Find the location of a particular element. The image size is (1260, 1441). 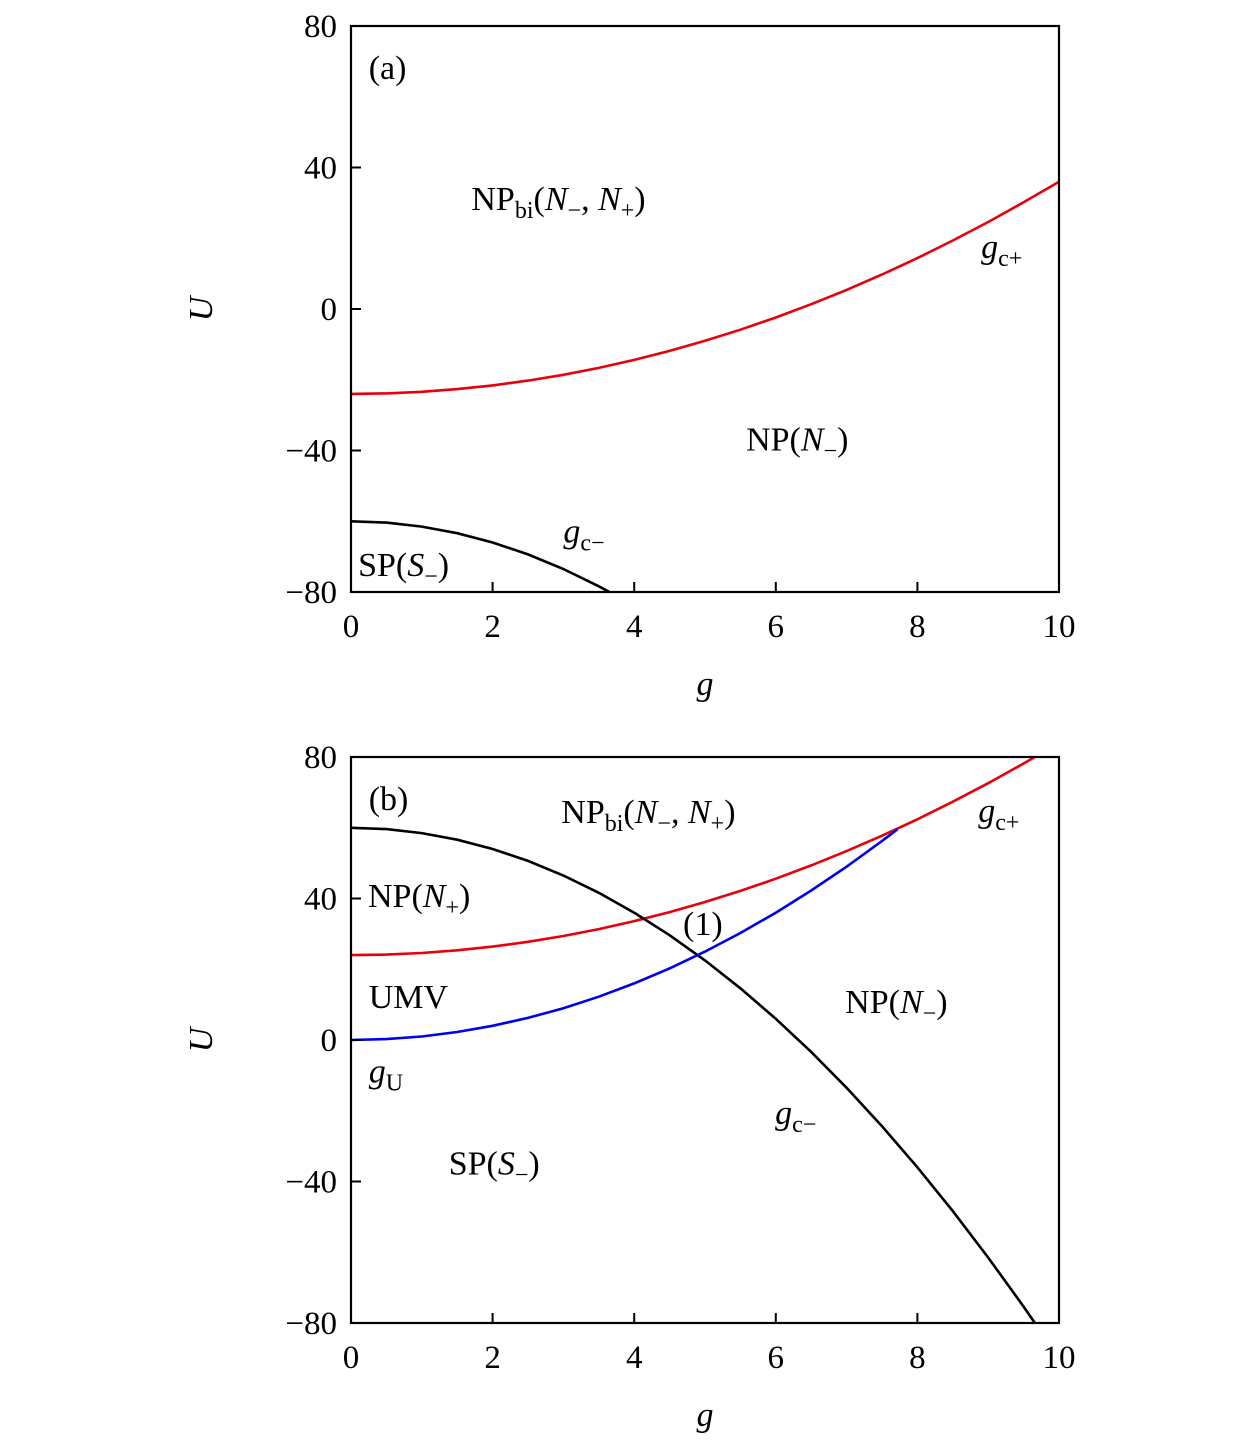

region-label: UMV is located at coordinates (409, 997).